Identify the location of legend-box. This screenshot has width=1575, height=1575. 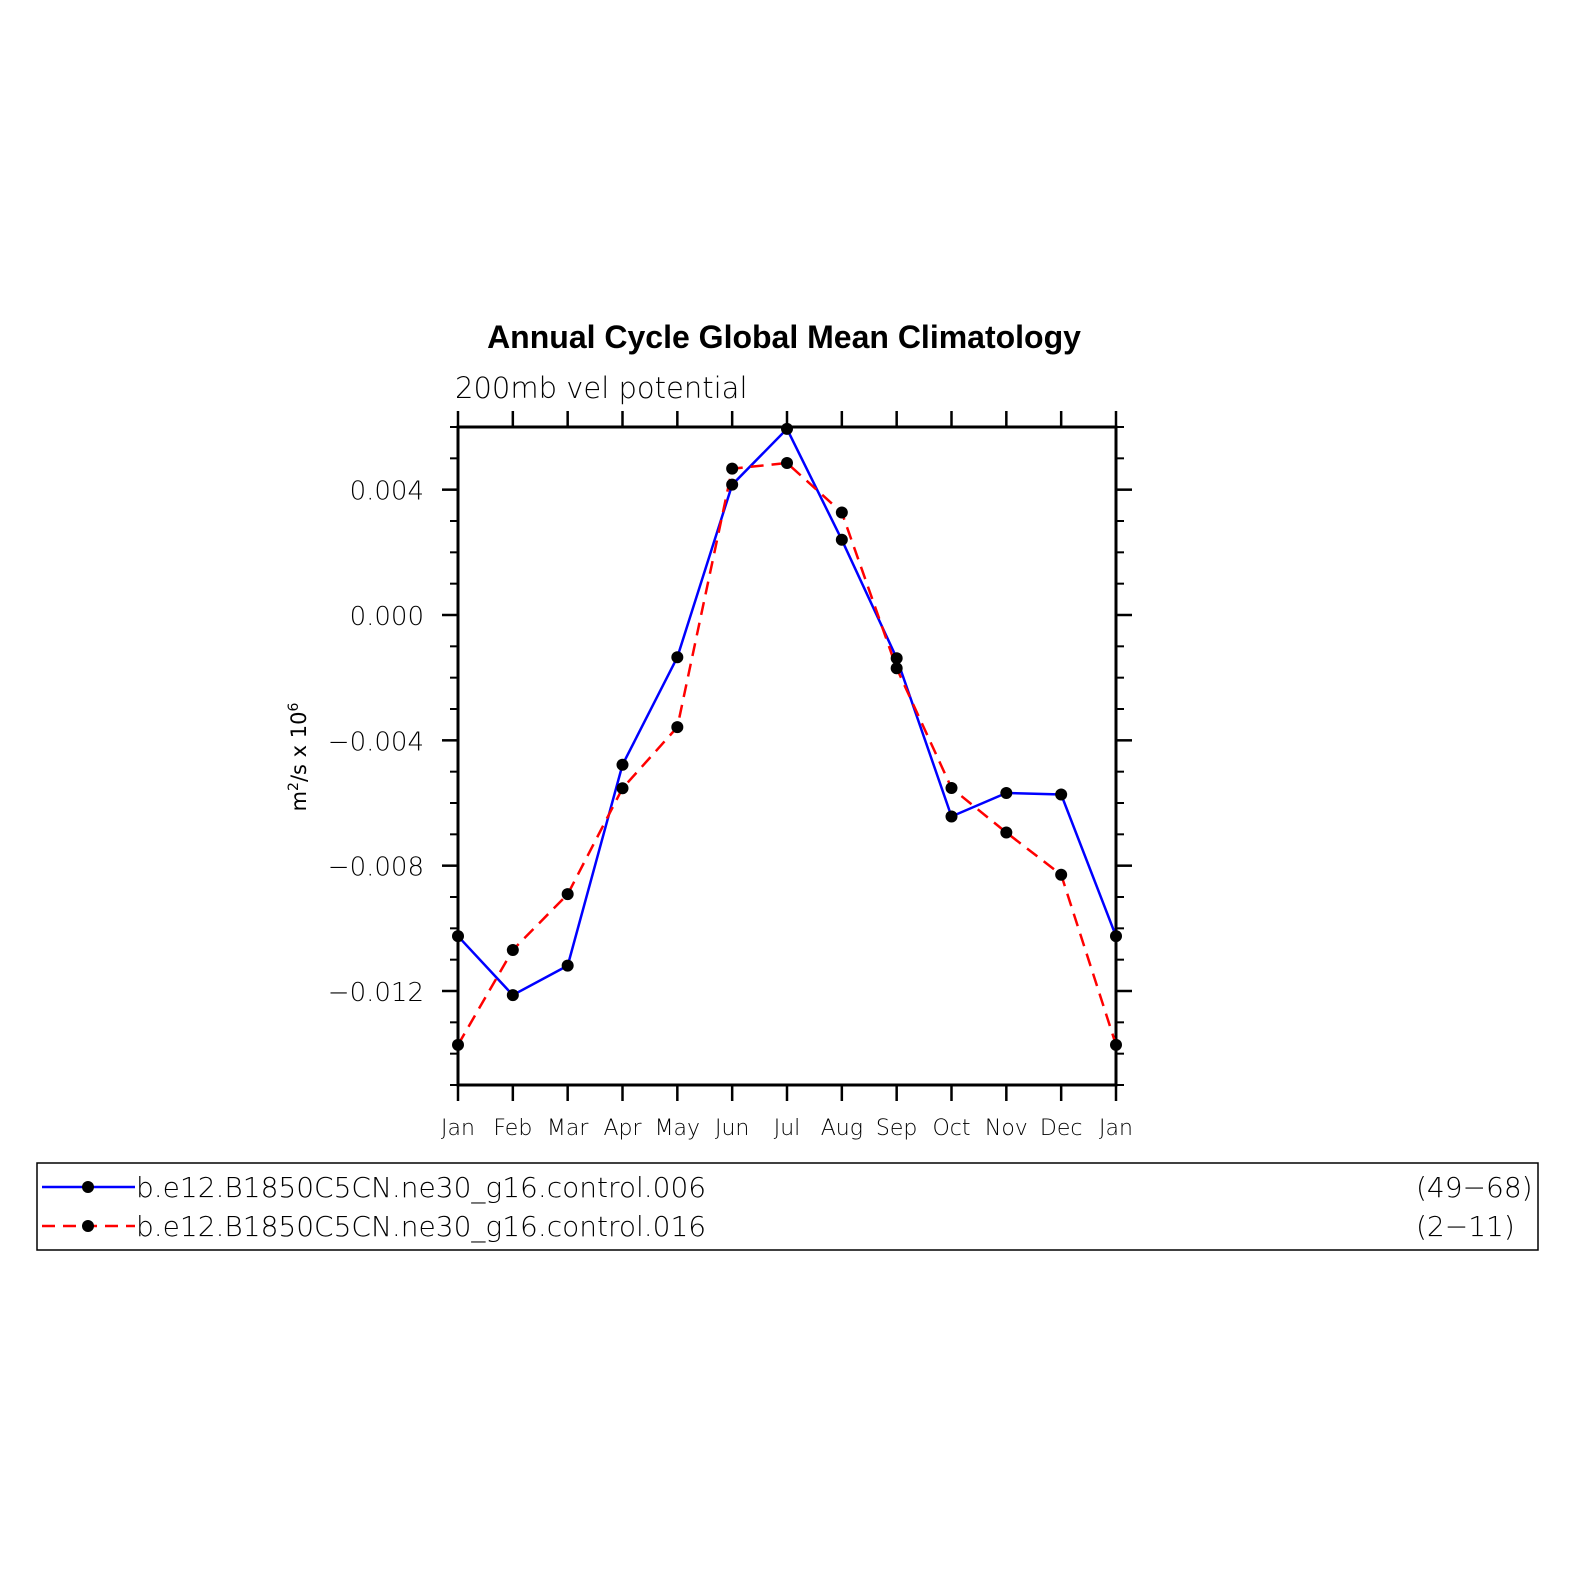
(787, 1206).